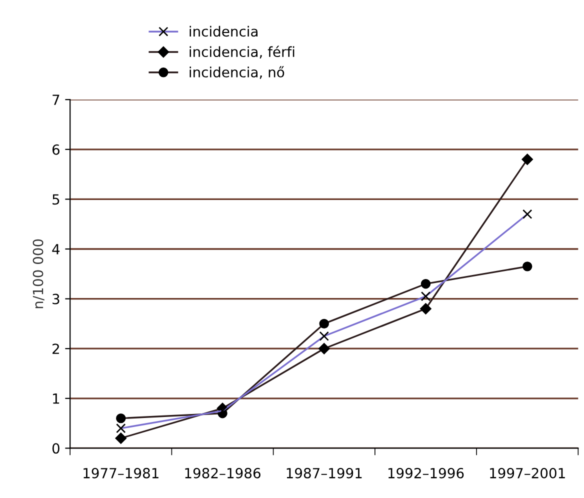  I want to click on y-tick-label: 6, so click(56, 149).